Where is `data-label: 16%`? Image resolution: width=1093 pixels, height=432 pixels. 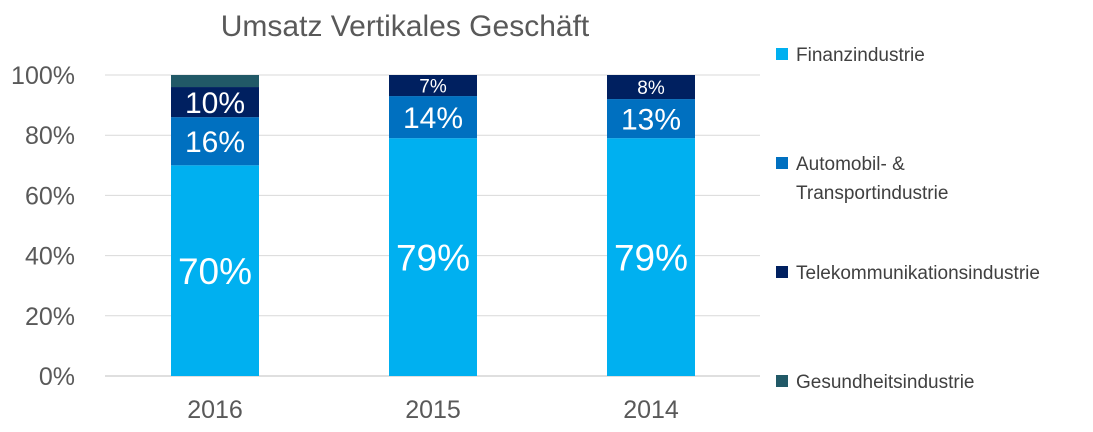
data-label: 16% is located at coordinates (215, 142).